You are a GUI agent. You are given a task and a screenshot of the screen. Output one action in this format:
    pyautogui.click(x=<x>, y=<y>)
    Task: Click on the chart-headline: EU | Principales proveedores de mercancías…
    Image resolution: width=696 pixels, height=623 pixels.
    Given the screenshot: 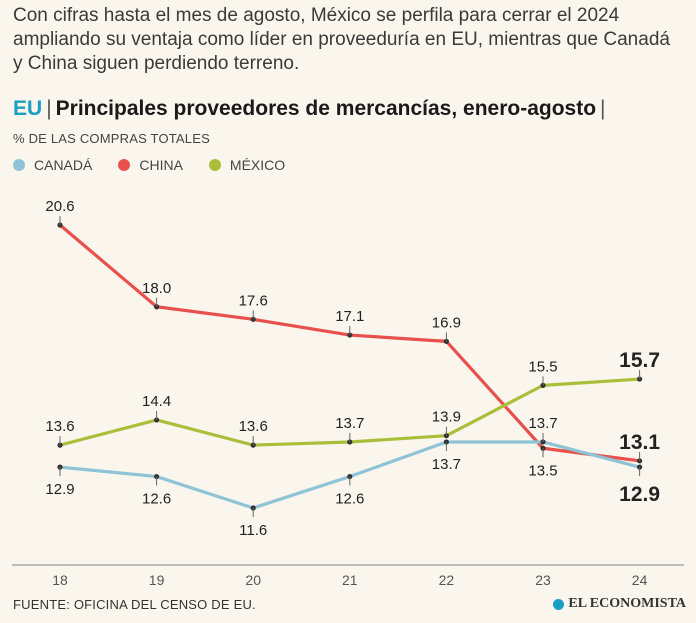 What is the action you would take?
    pyautogui.click(x=311, y=109)
    